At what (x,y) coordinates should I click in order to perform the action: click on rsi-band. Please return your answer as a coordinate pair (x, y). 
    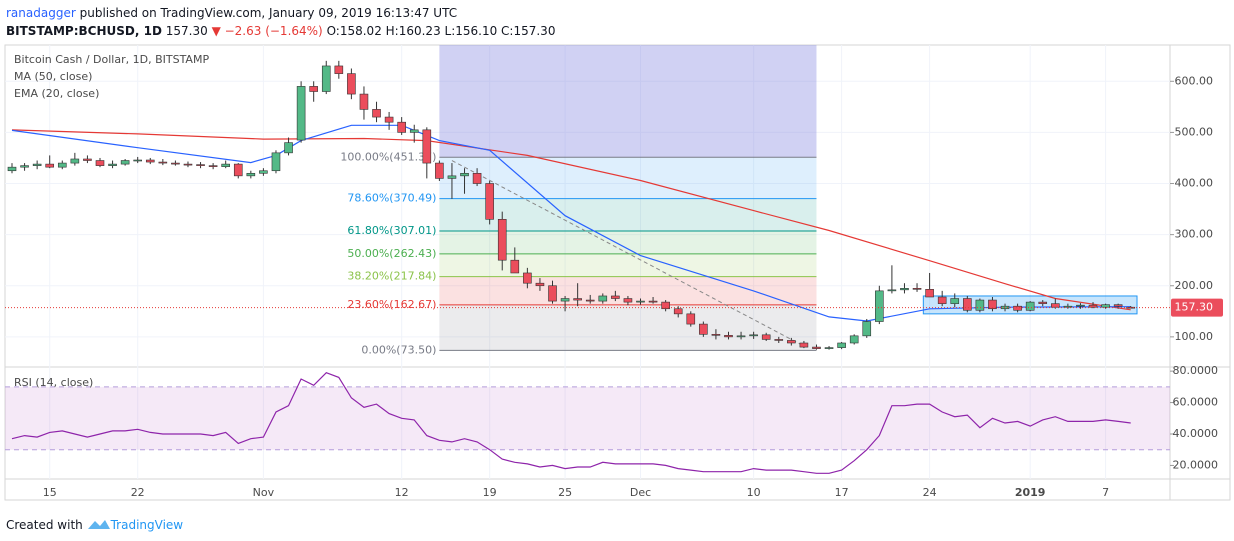
    Looking at the image, I should click on (587, 418).